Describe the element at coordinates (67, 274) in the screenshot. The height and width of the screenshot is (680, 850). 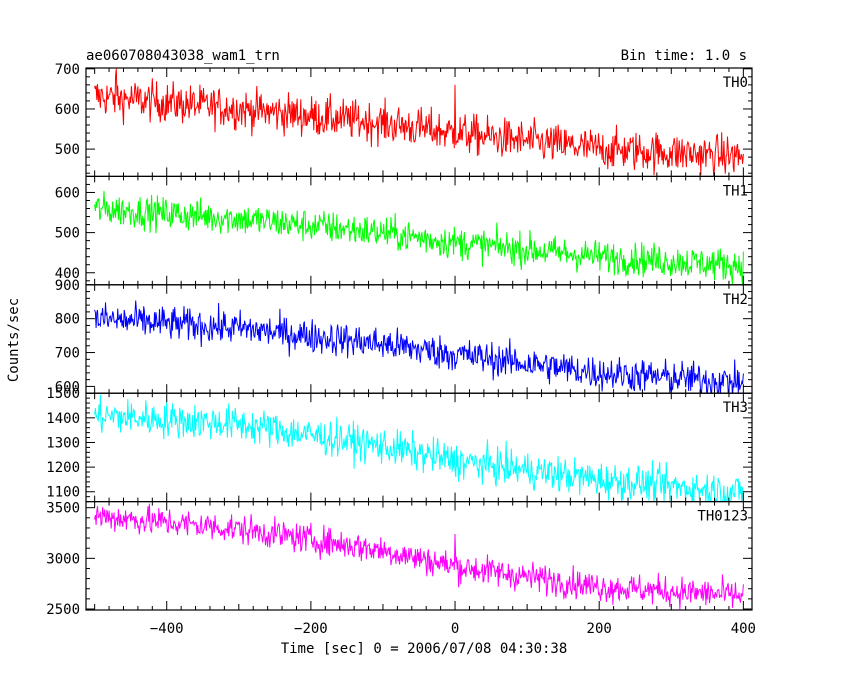
I see `y-tick-label: 400` at that location.